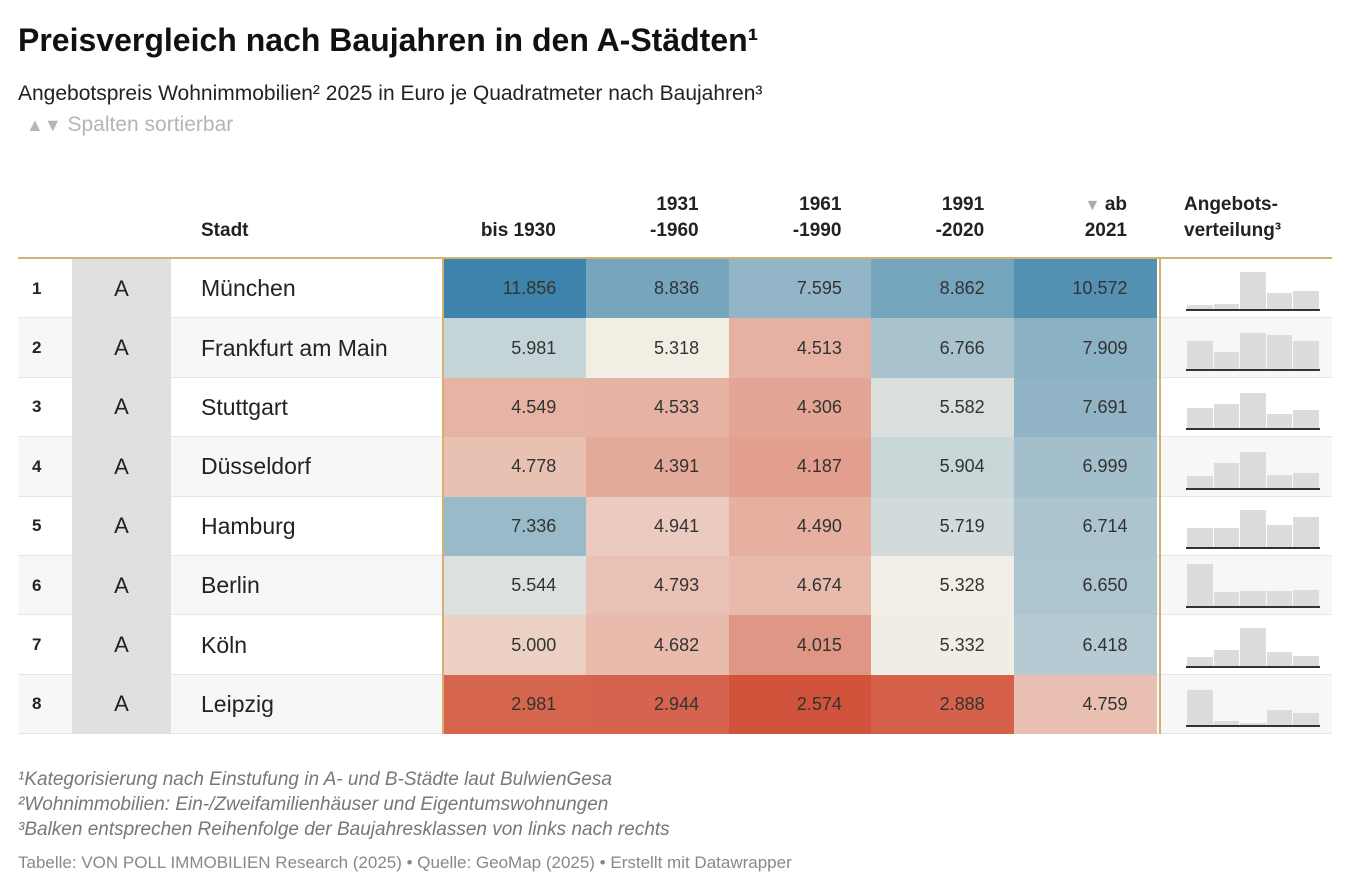 This screenshot has height=895, width=1350. What do you see at coordinates (515, 467) in the screenshot?
I see `value-cell: 4.778` at bounding box center [515, 467].